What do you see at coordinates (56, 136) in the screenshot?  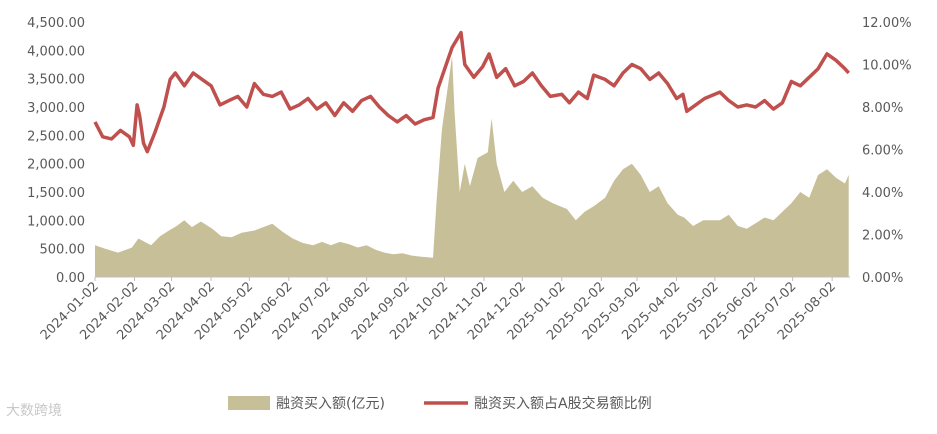 I see `left-tick-label: 2,500.00` at bounding box center [56, 136].